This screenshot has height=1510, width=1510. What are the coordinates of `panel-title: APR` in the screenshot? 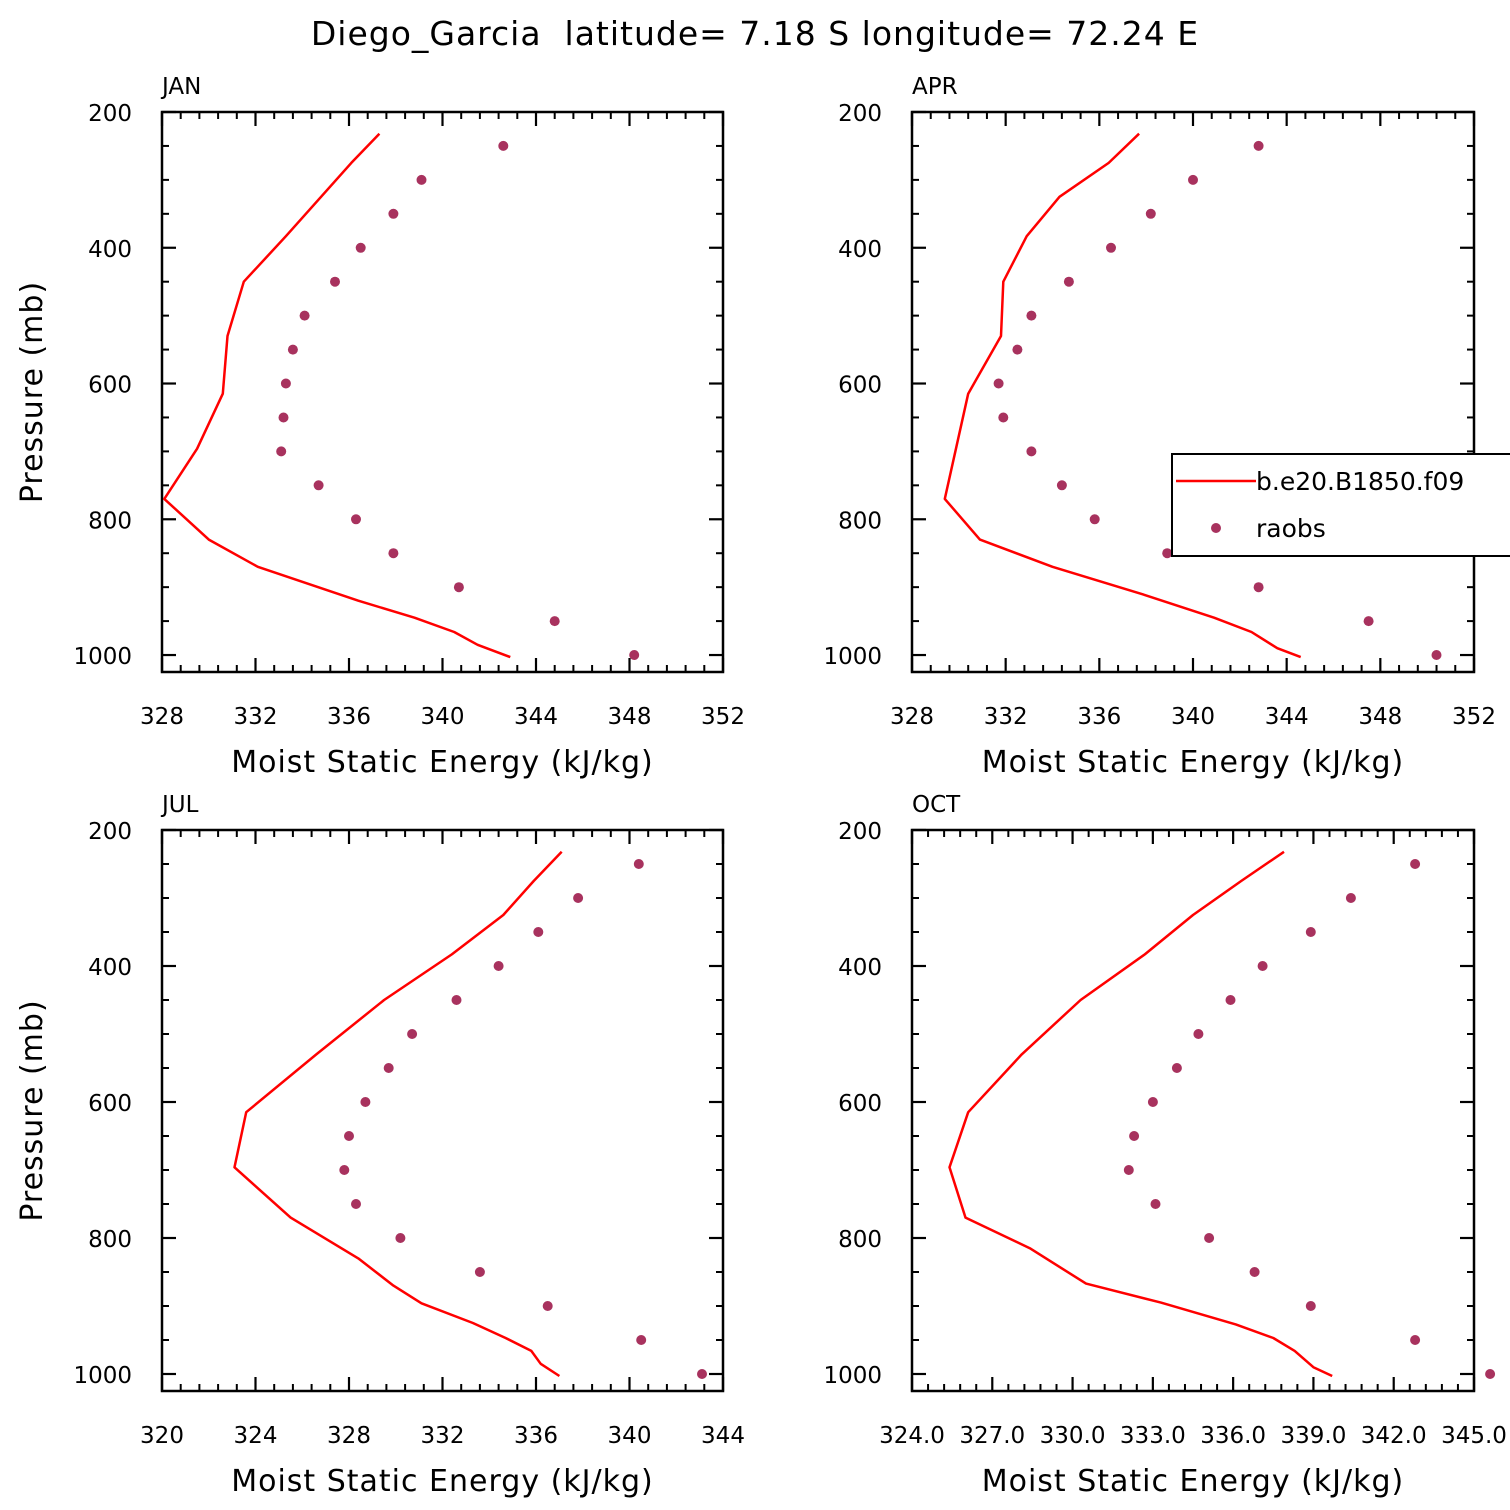 It's located at (935, 87).